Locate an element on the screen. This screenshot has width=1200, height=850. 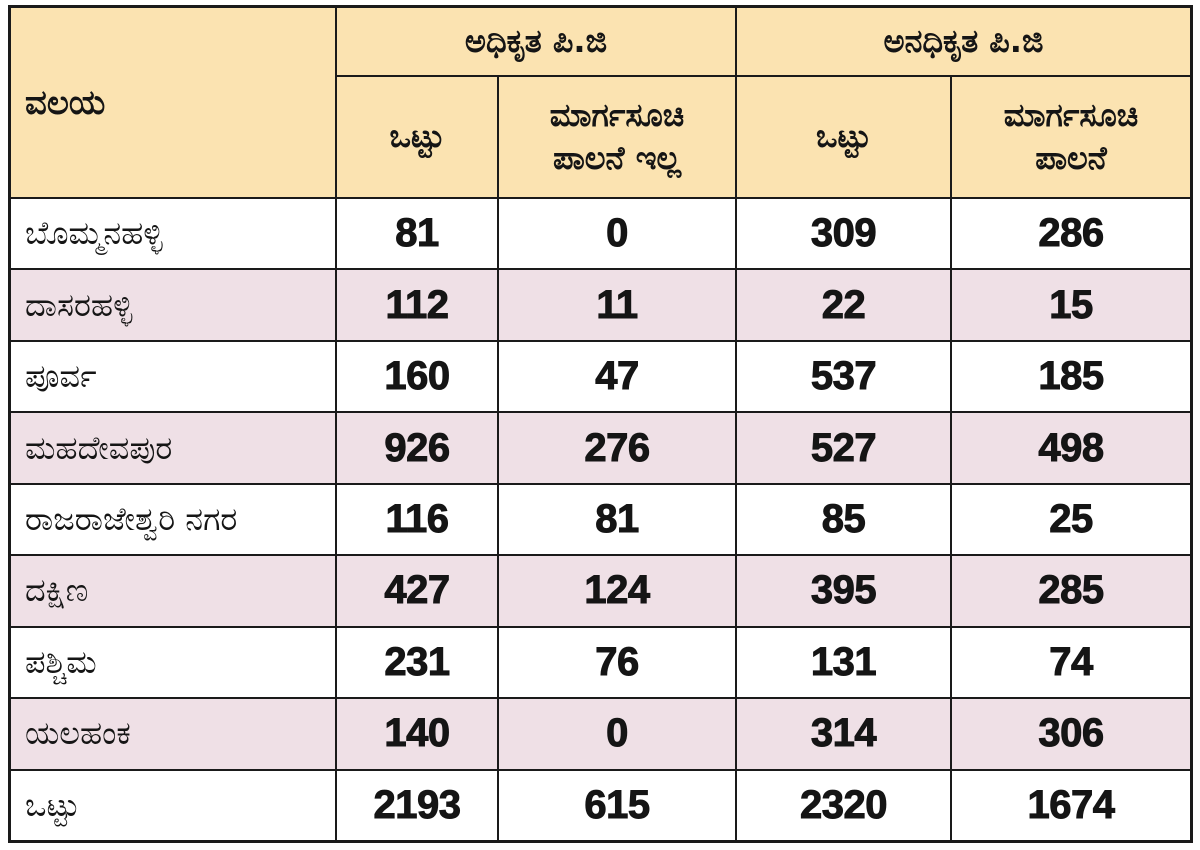
unauthorized-compliance-cell: 286 is located at coordinates (1071, 234).